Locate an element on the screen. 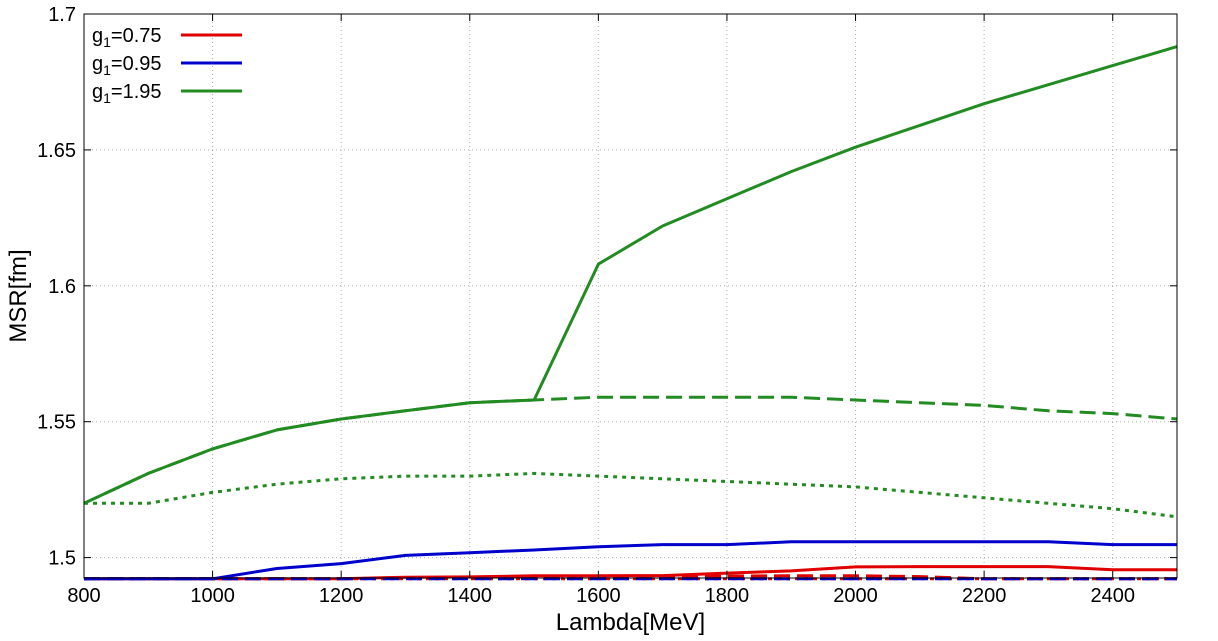 The image size is (1218, 641). x-tick-label: 2400 is located at coordinates (1112, 596).